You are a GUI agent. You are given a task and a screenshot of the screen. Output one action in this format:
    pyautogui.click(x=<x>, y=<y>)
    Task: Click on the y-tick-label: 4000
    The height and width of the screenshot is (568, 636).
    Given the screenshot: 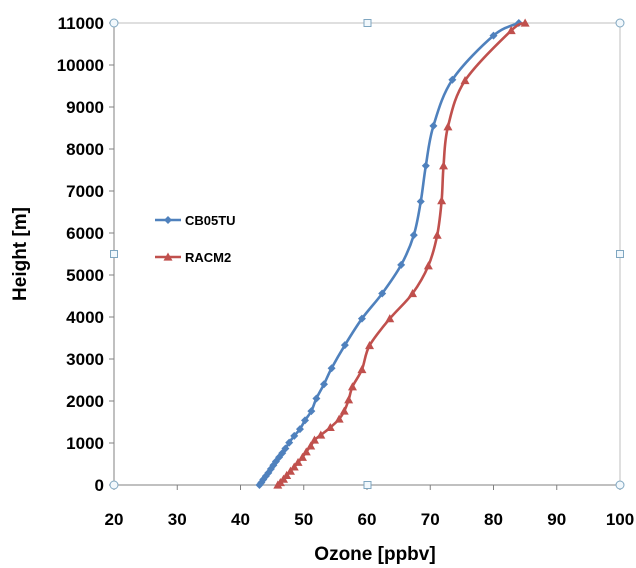 What is the action you would take?
    pyautogui.click(x=85, y=317)
    